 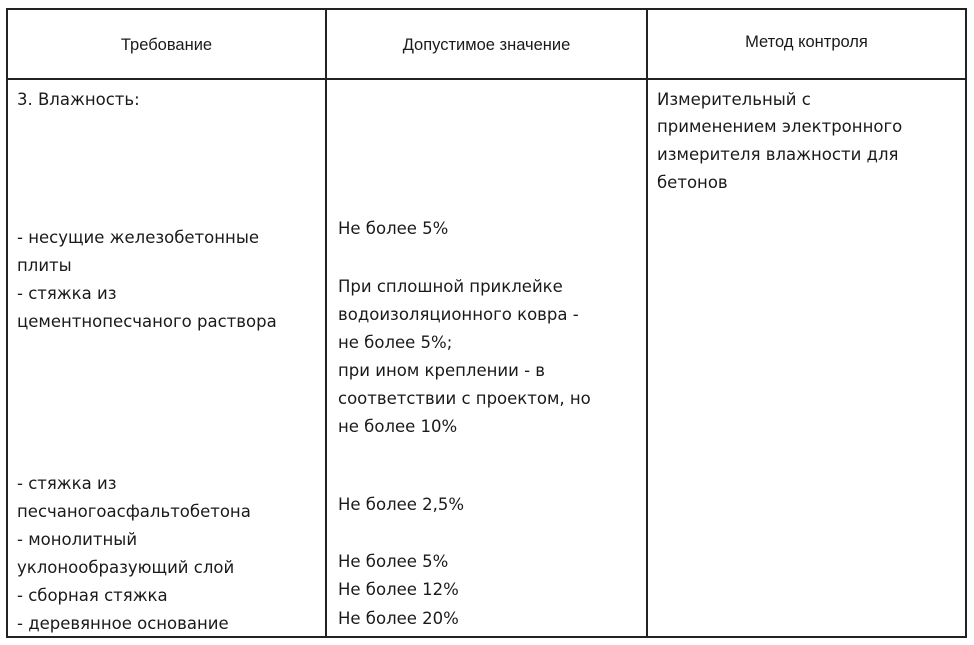 I want to click on requirement-line: песчаногоасфальтобетона, so click(x=134, y=511).